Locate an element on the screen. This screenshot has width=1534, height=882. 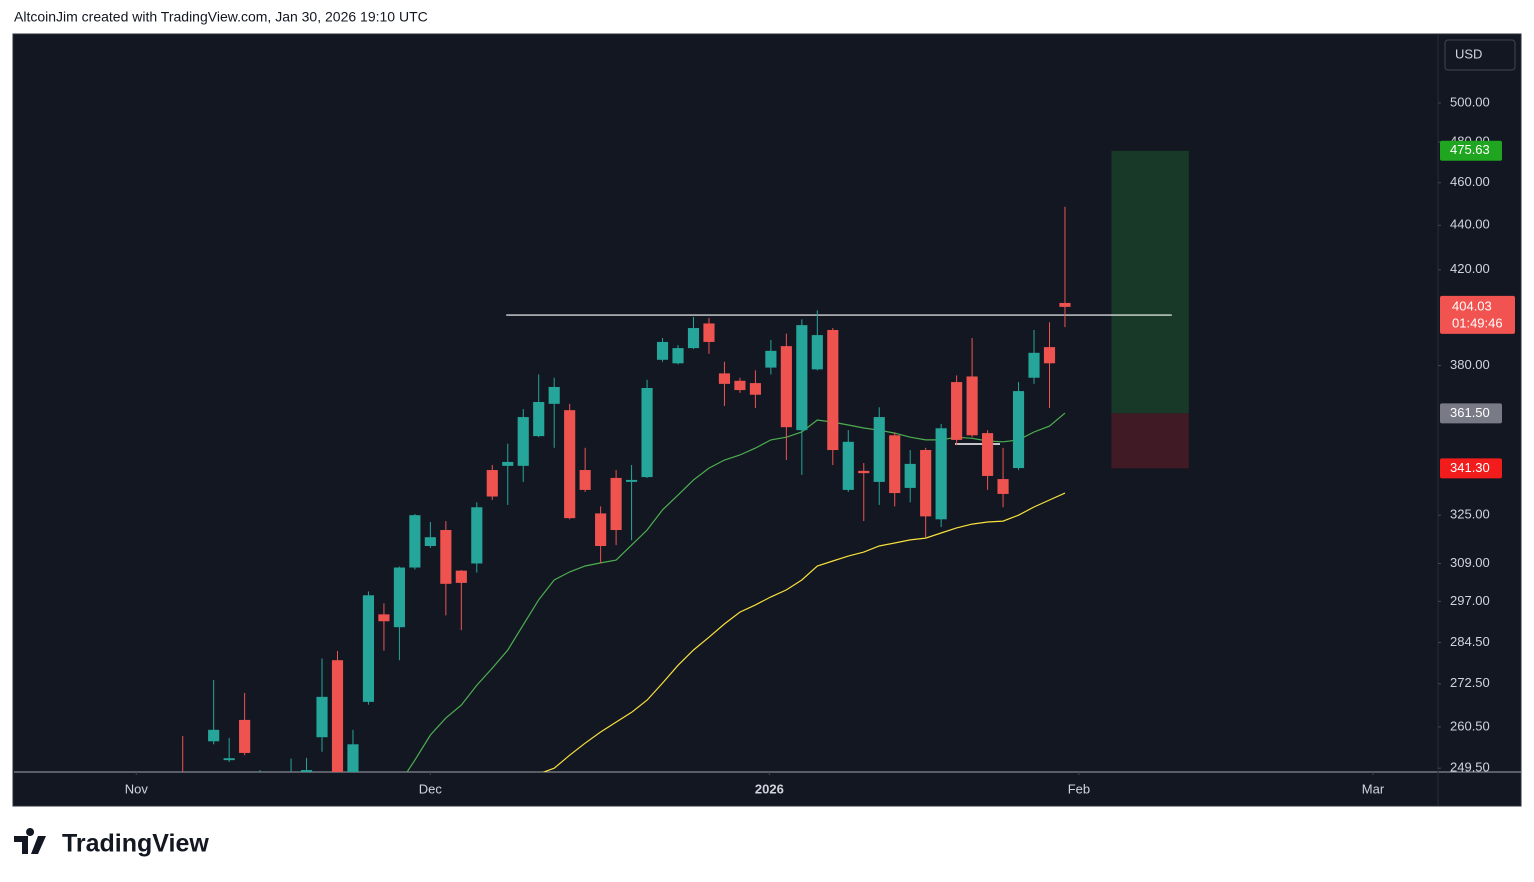
price-label: 475.63 is located at coordinates (1470, 149).